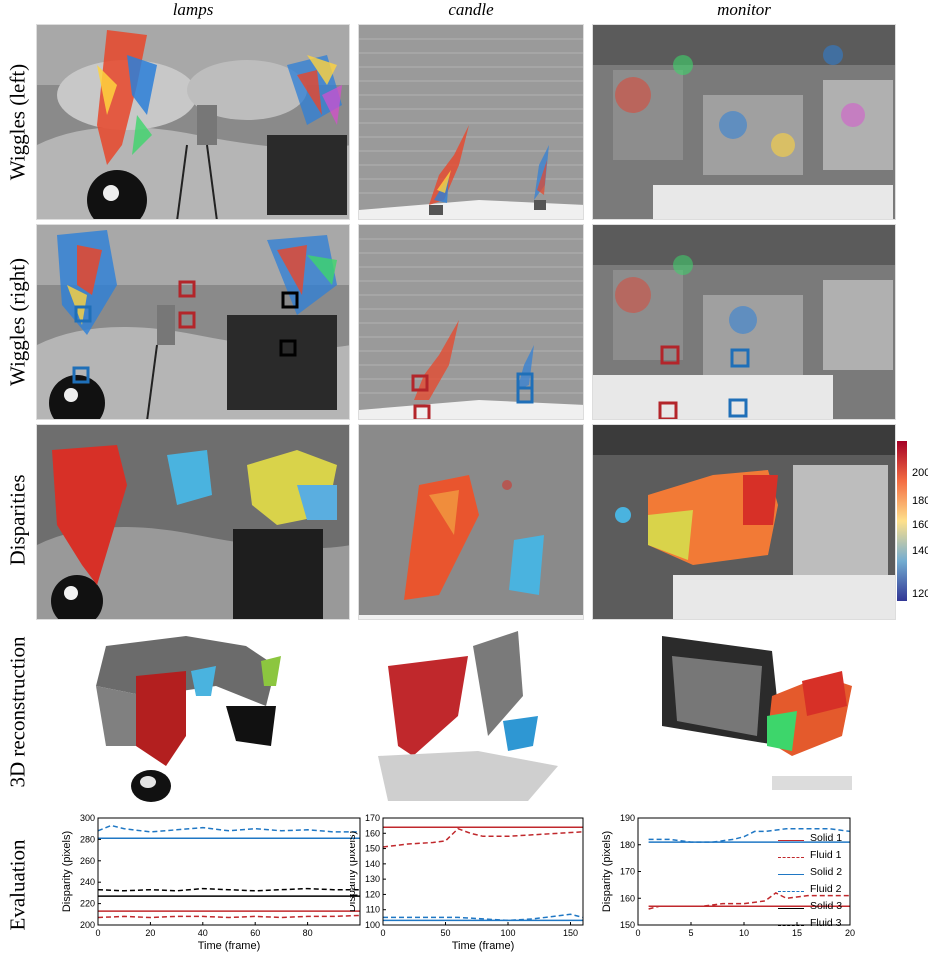 The image size is (928, 955). What do you see at coordinates (471, 522) in the screenshot?
I see `image-candle-disparities` at bounding box center [471, 522].